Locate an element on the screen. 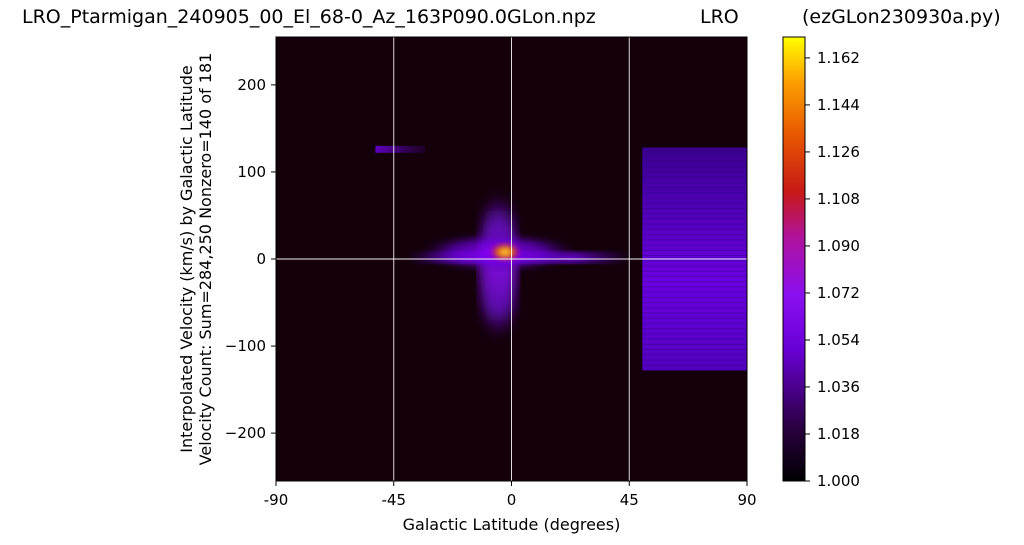 The width and height of the screenshot is (1024, 545). colorbar-tick-label: 1.054 is located at coordinates (838, 340).